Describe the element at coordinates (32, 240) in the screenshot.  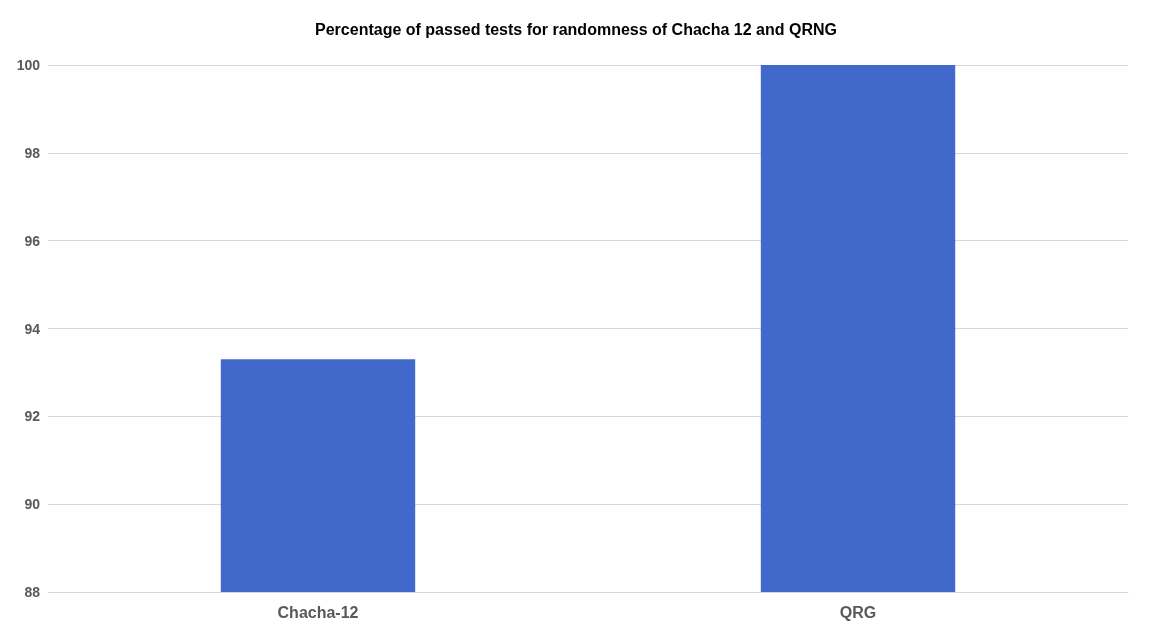
I see `y-tick-label: 96` at that location.